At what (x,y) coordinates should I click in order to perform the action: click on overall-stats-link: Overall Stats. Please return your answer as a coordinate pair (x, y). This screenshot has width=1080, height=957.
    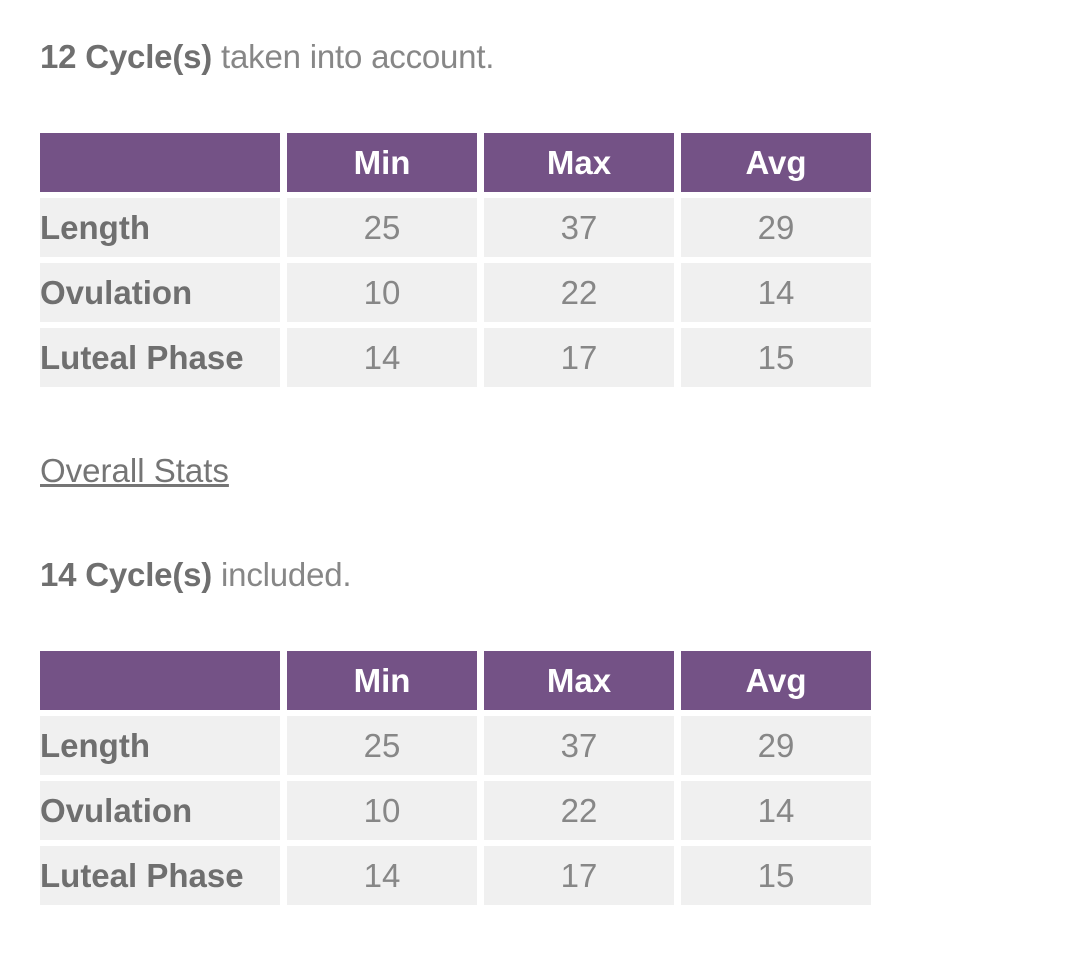
    Looking at the image, I should click on (134, 470).